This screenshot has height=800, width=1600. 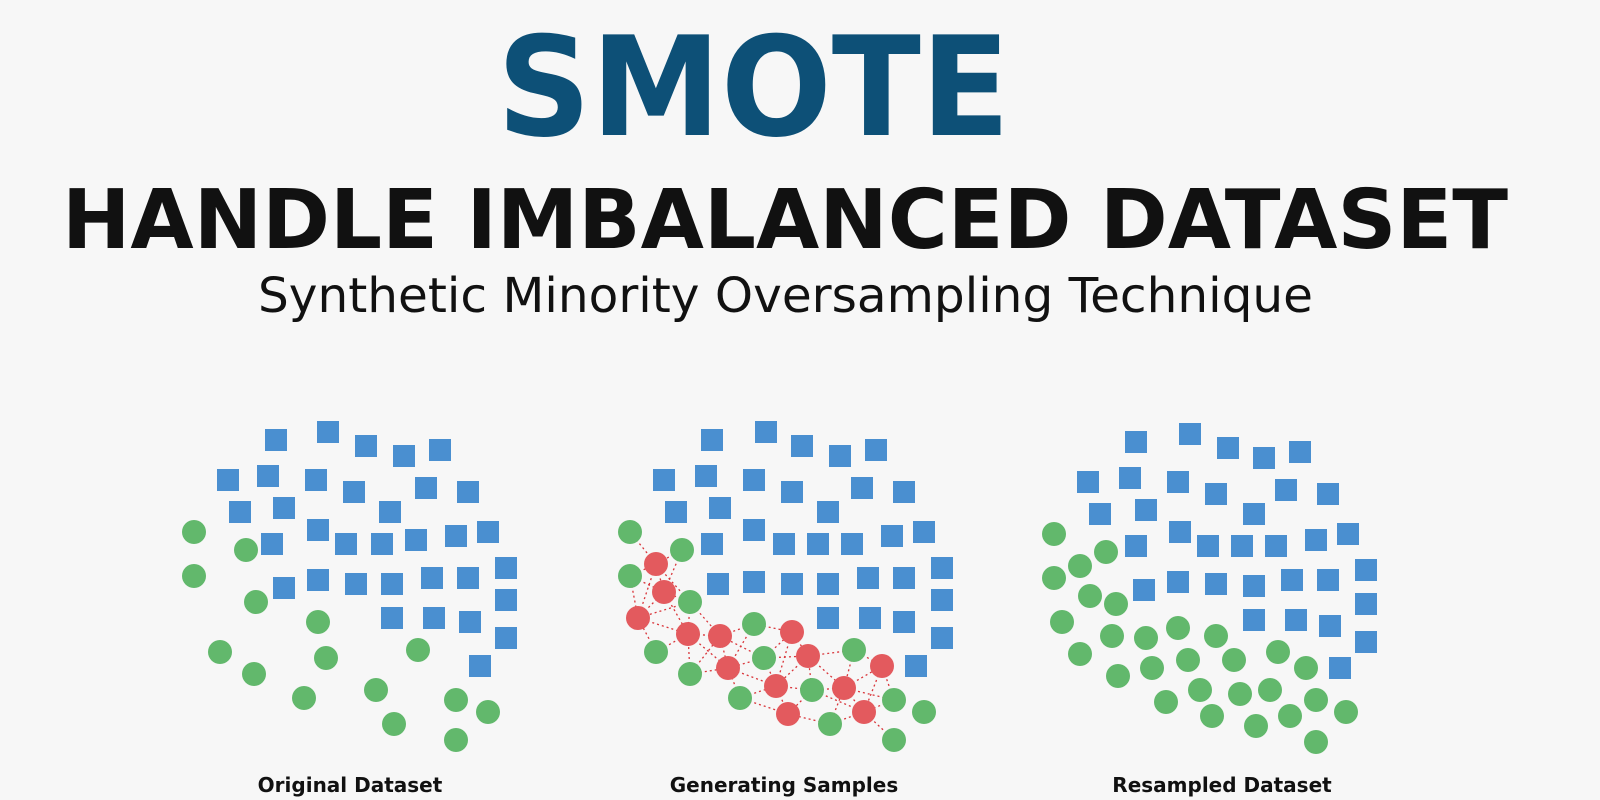 I want to click on panel-label: Original Dataset, so click(x=350, y=785).